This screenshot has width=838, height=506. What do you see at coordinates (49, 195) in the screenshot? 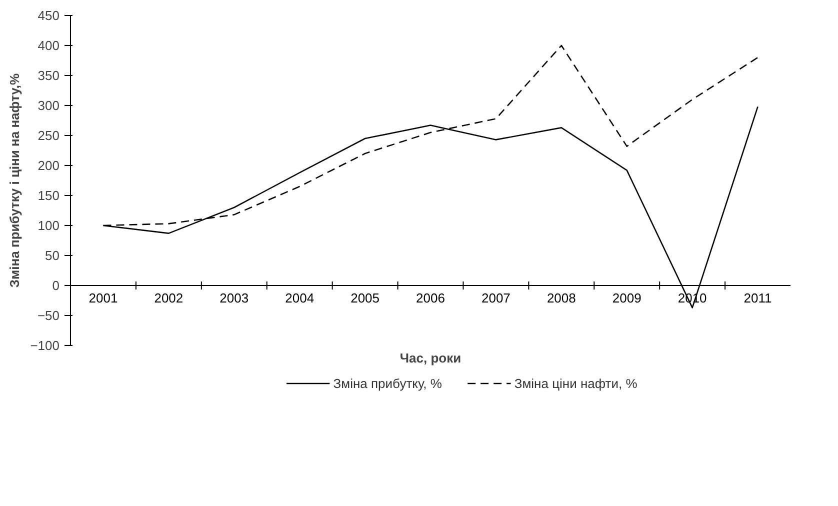
I see `y-tick-label: 150` at bounding box center [49, 195].